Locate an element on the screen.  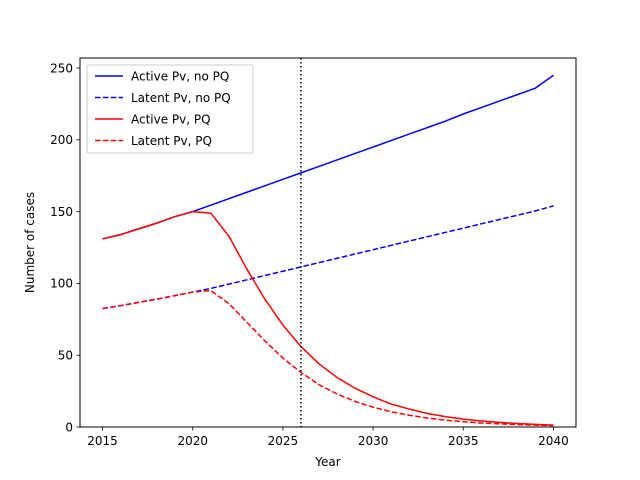
y-tick-label: 150 is located at coordinates (61, 212).